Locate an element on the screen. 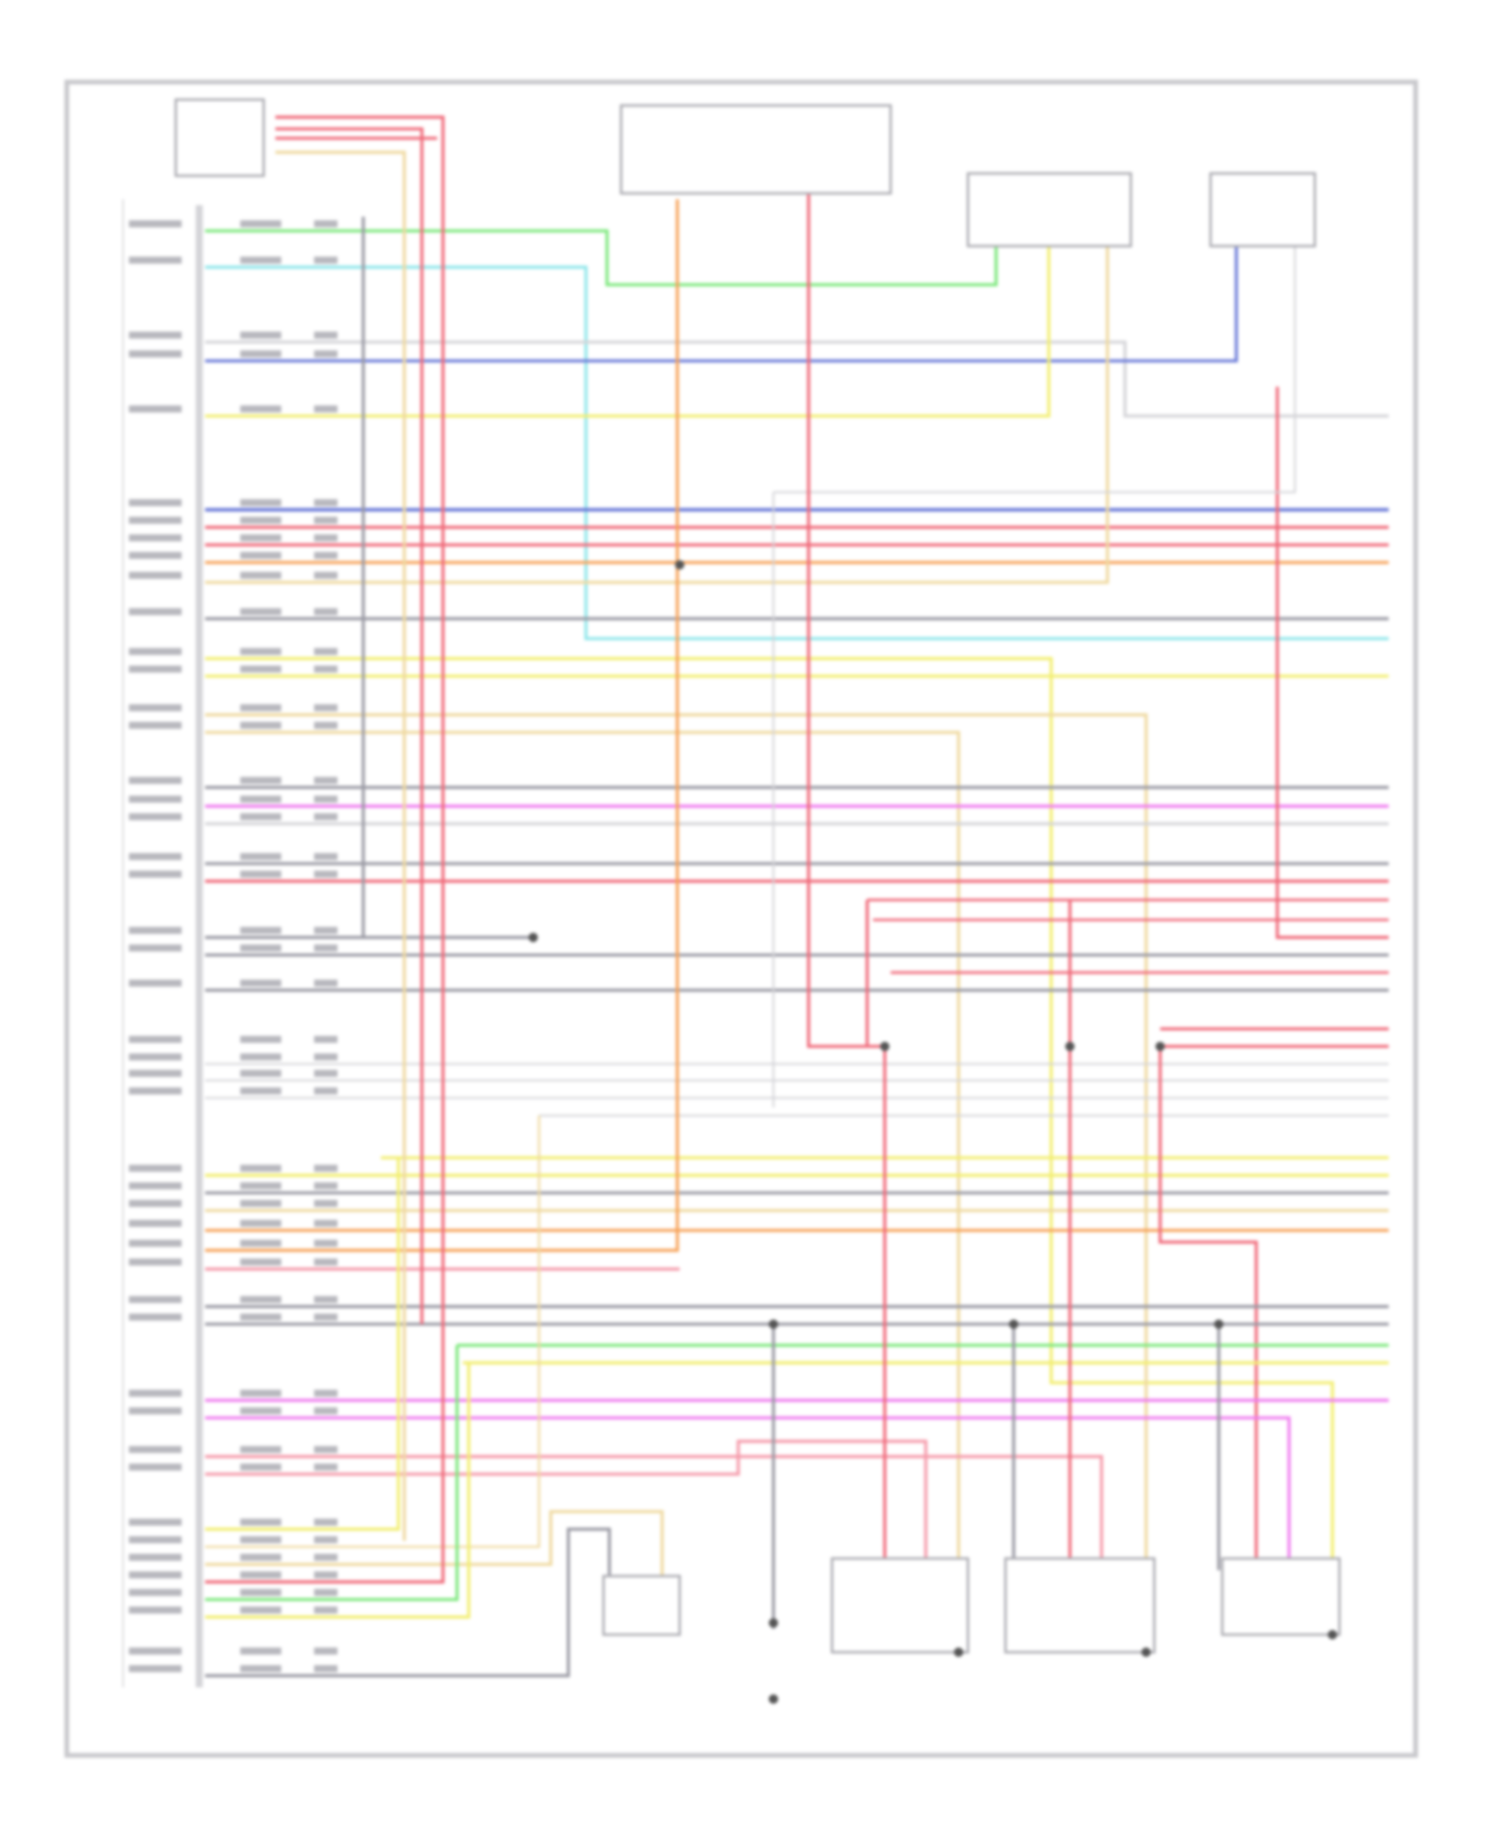 Image resolution: width=1500 pixels, height=1828 pixels. wire-lightgray is located at coordinates (797, 379).